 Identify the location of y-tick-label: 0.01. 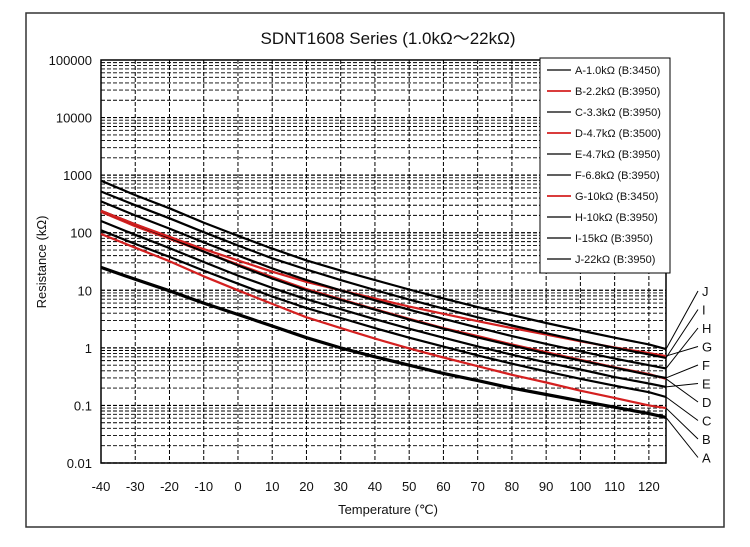
(79, 463).